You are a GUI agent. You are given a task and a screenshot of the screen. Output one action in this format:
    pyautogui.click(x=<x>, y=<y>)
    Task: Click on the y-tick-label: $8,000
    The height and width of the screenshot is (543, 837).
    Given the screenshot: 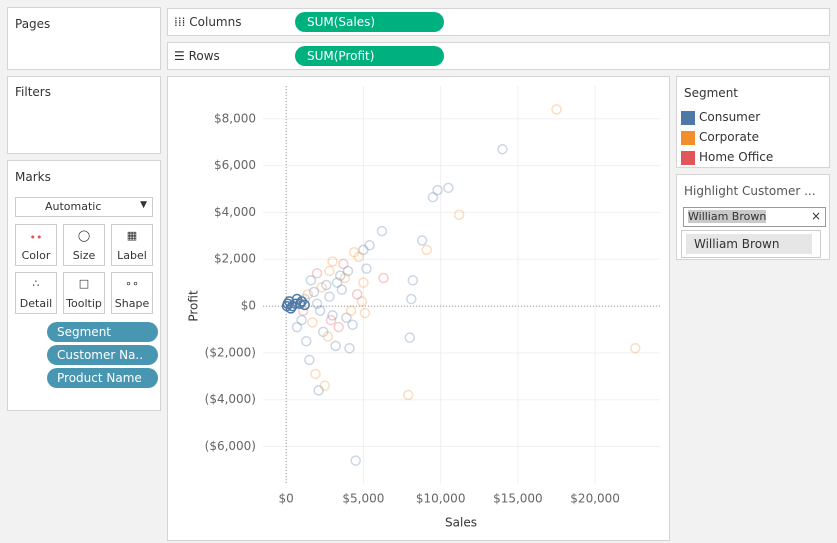 What is the action you would take?
    pyautogui.click(x=235, y=118)
    